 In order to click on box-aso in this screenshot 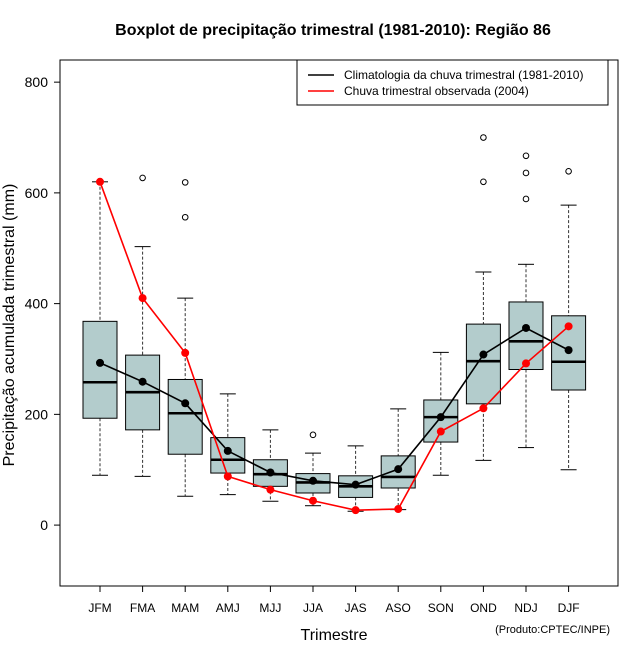, I will do `click(398, 459)`.